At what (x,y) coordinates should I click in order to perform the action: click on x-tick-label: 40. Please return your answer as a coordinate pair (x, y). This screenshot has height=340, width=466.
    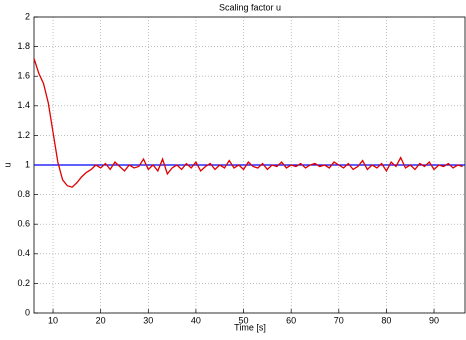
    Looking at the image, I should click on (196, 320).